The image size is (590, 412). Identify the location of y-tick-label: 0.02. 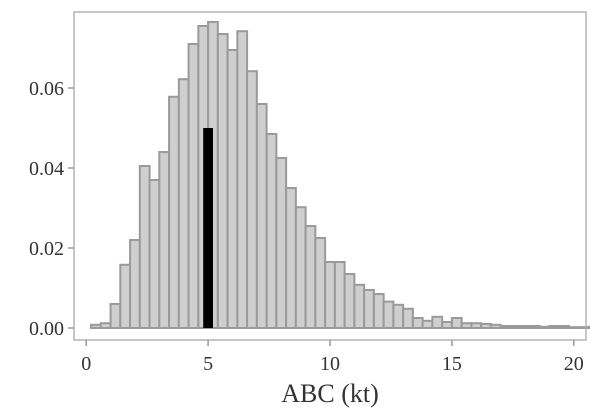
(46, 249).